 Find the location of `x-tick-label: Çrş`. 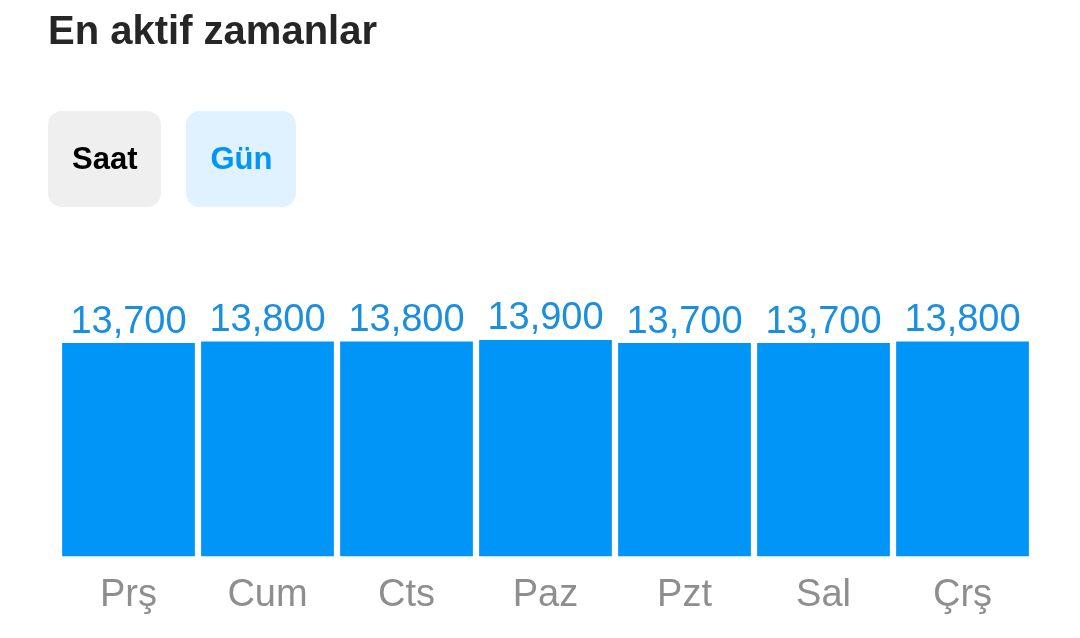

x-tick-label: Çrş is located at coordinates (962, 592).